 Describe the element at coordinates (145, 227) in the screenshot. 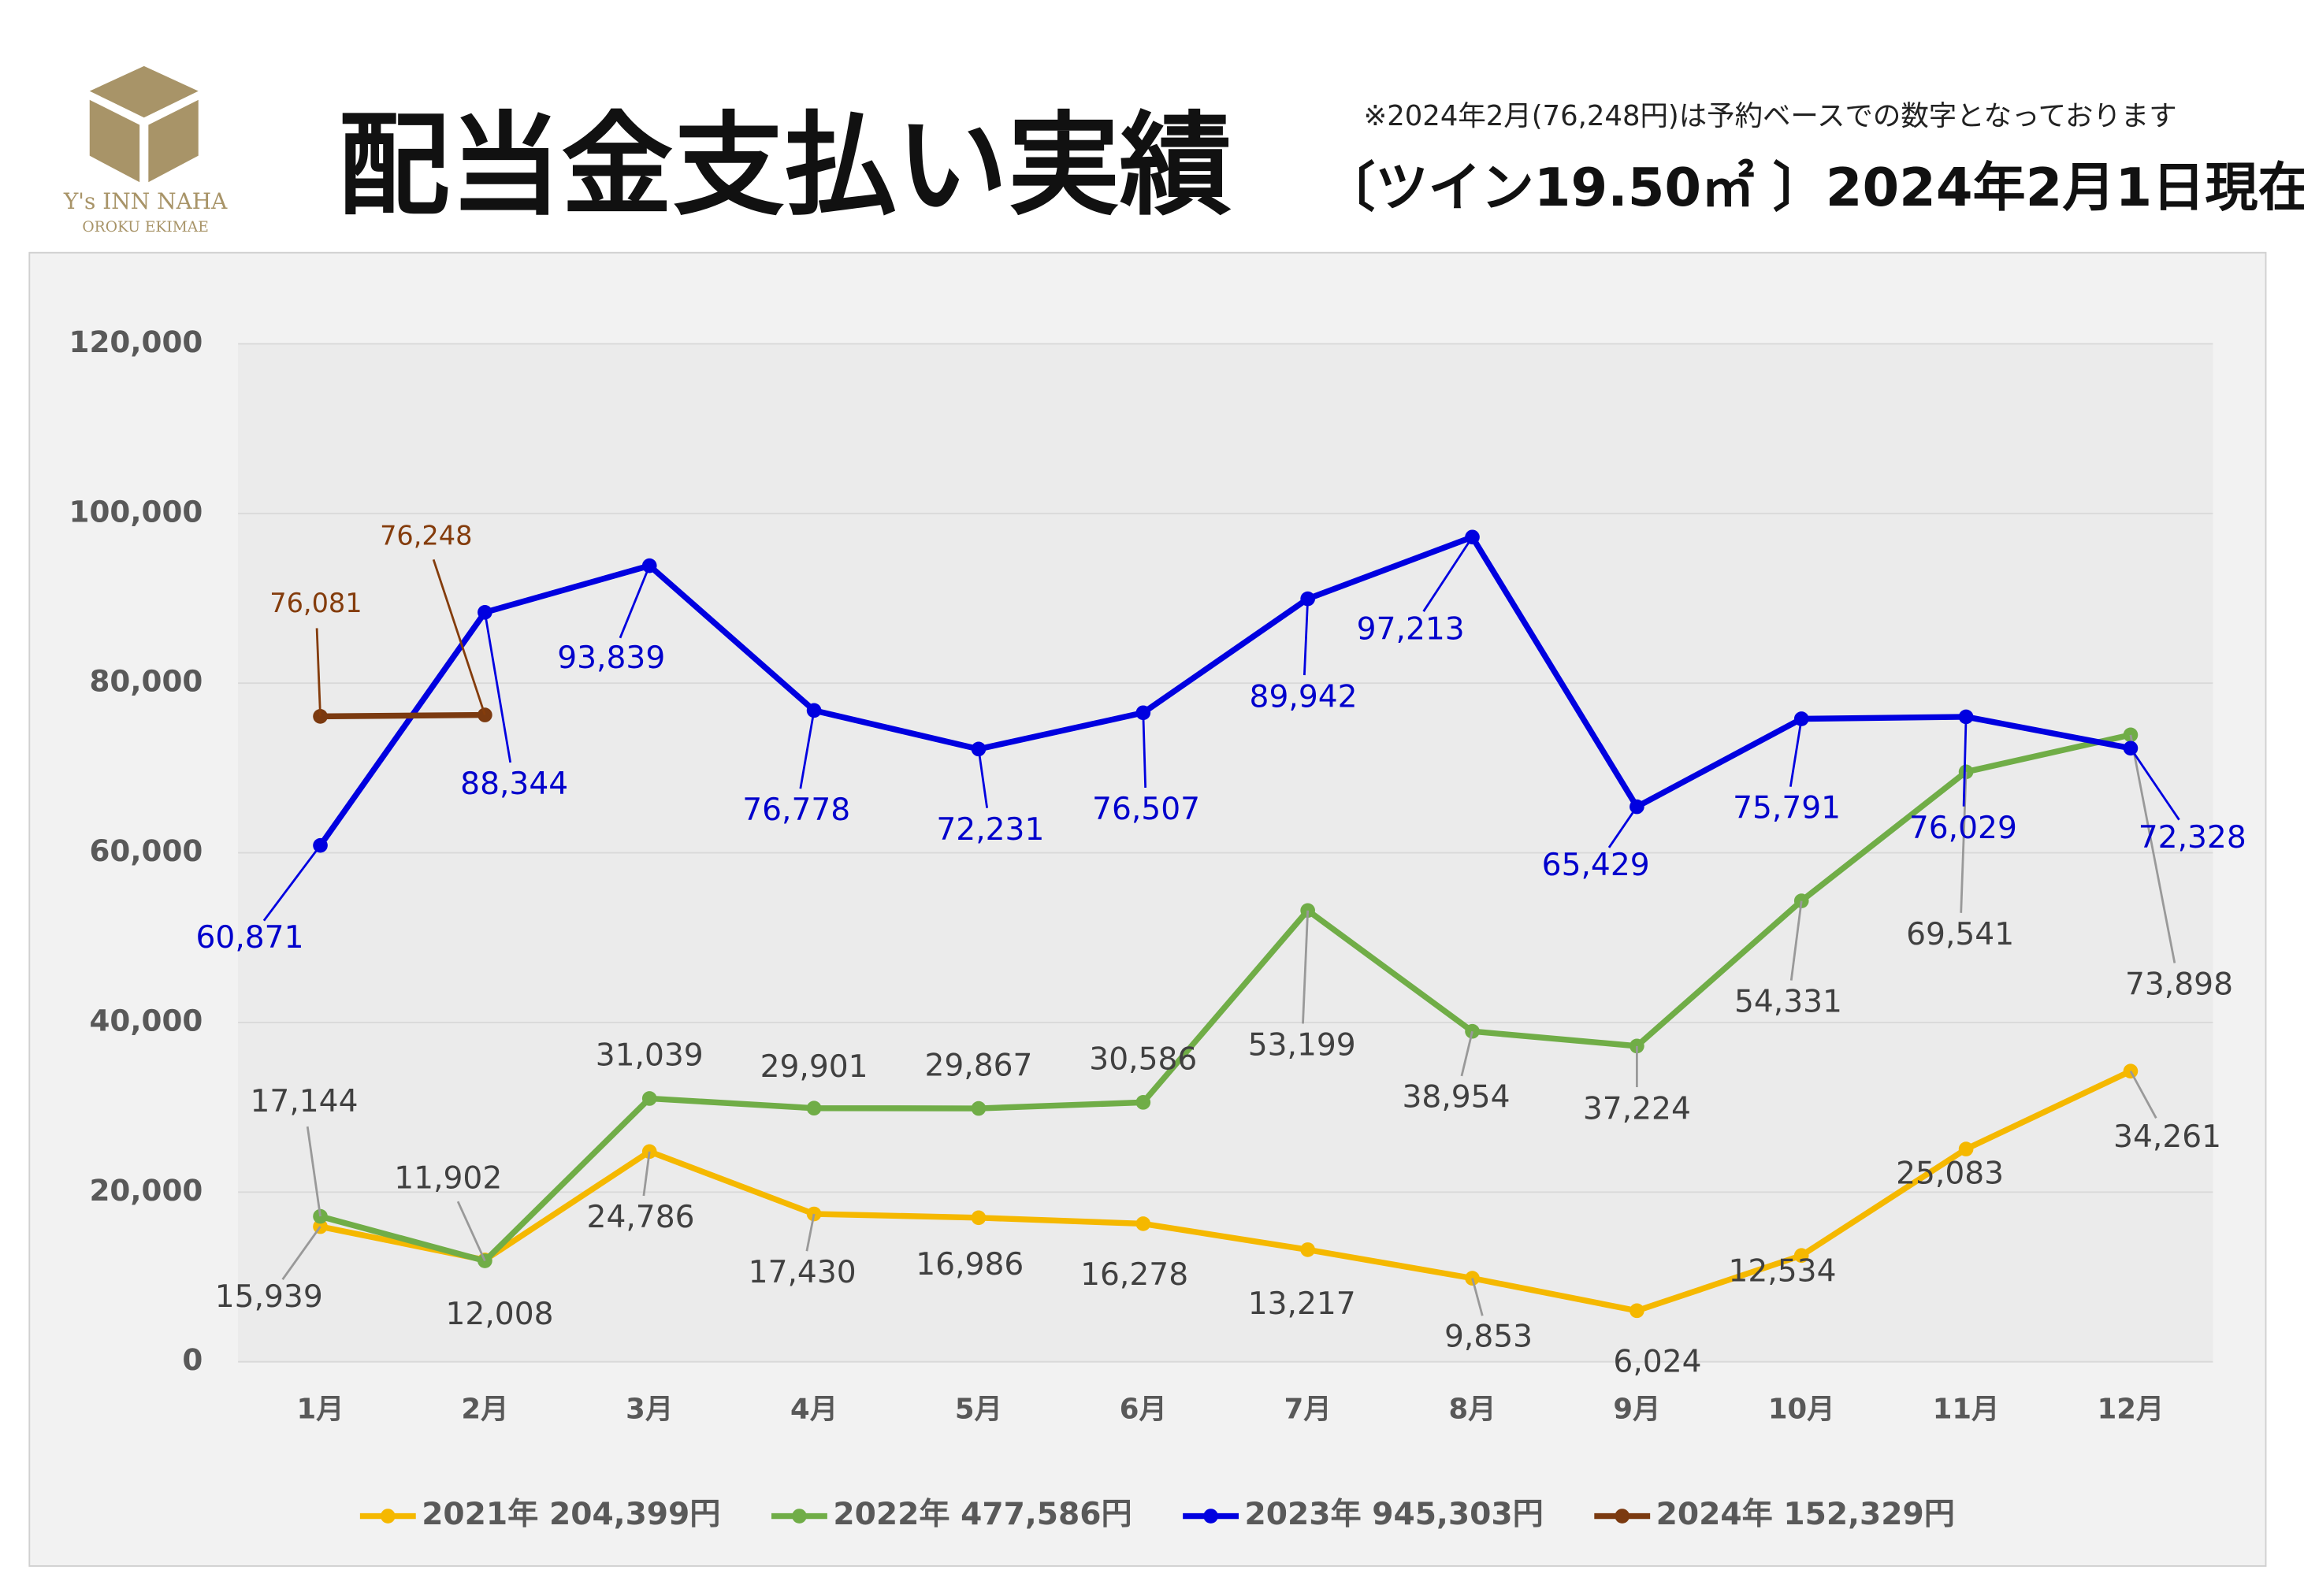

I see `logo-subtext: OROKU EKIMAE` at that location.